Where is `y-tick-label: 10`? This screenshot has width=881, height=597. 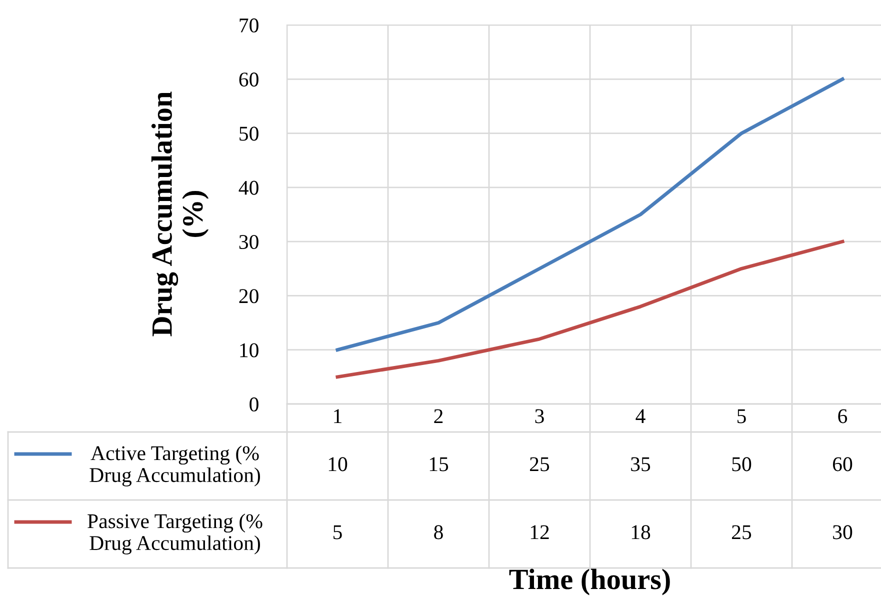
y-tick-label: 10 is located at coordinates (249, 350).